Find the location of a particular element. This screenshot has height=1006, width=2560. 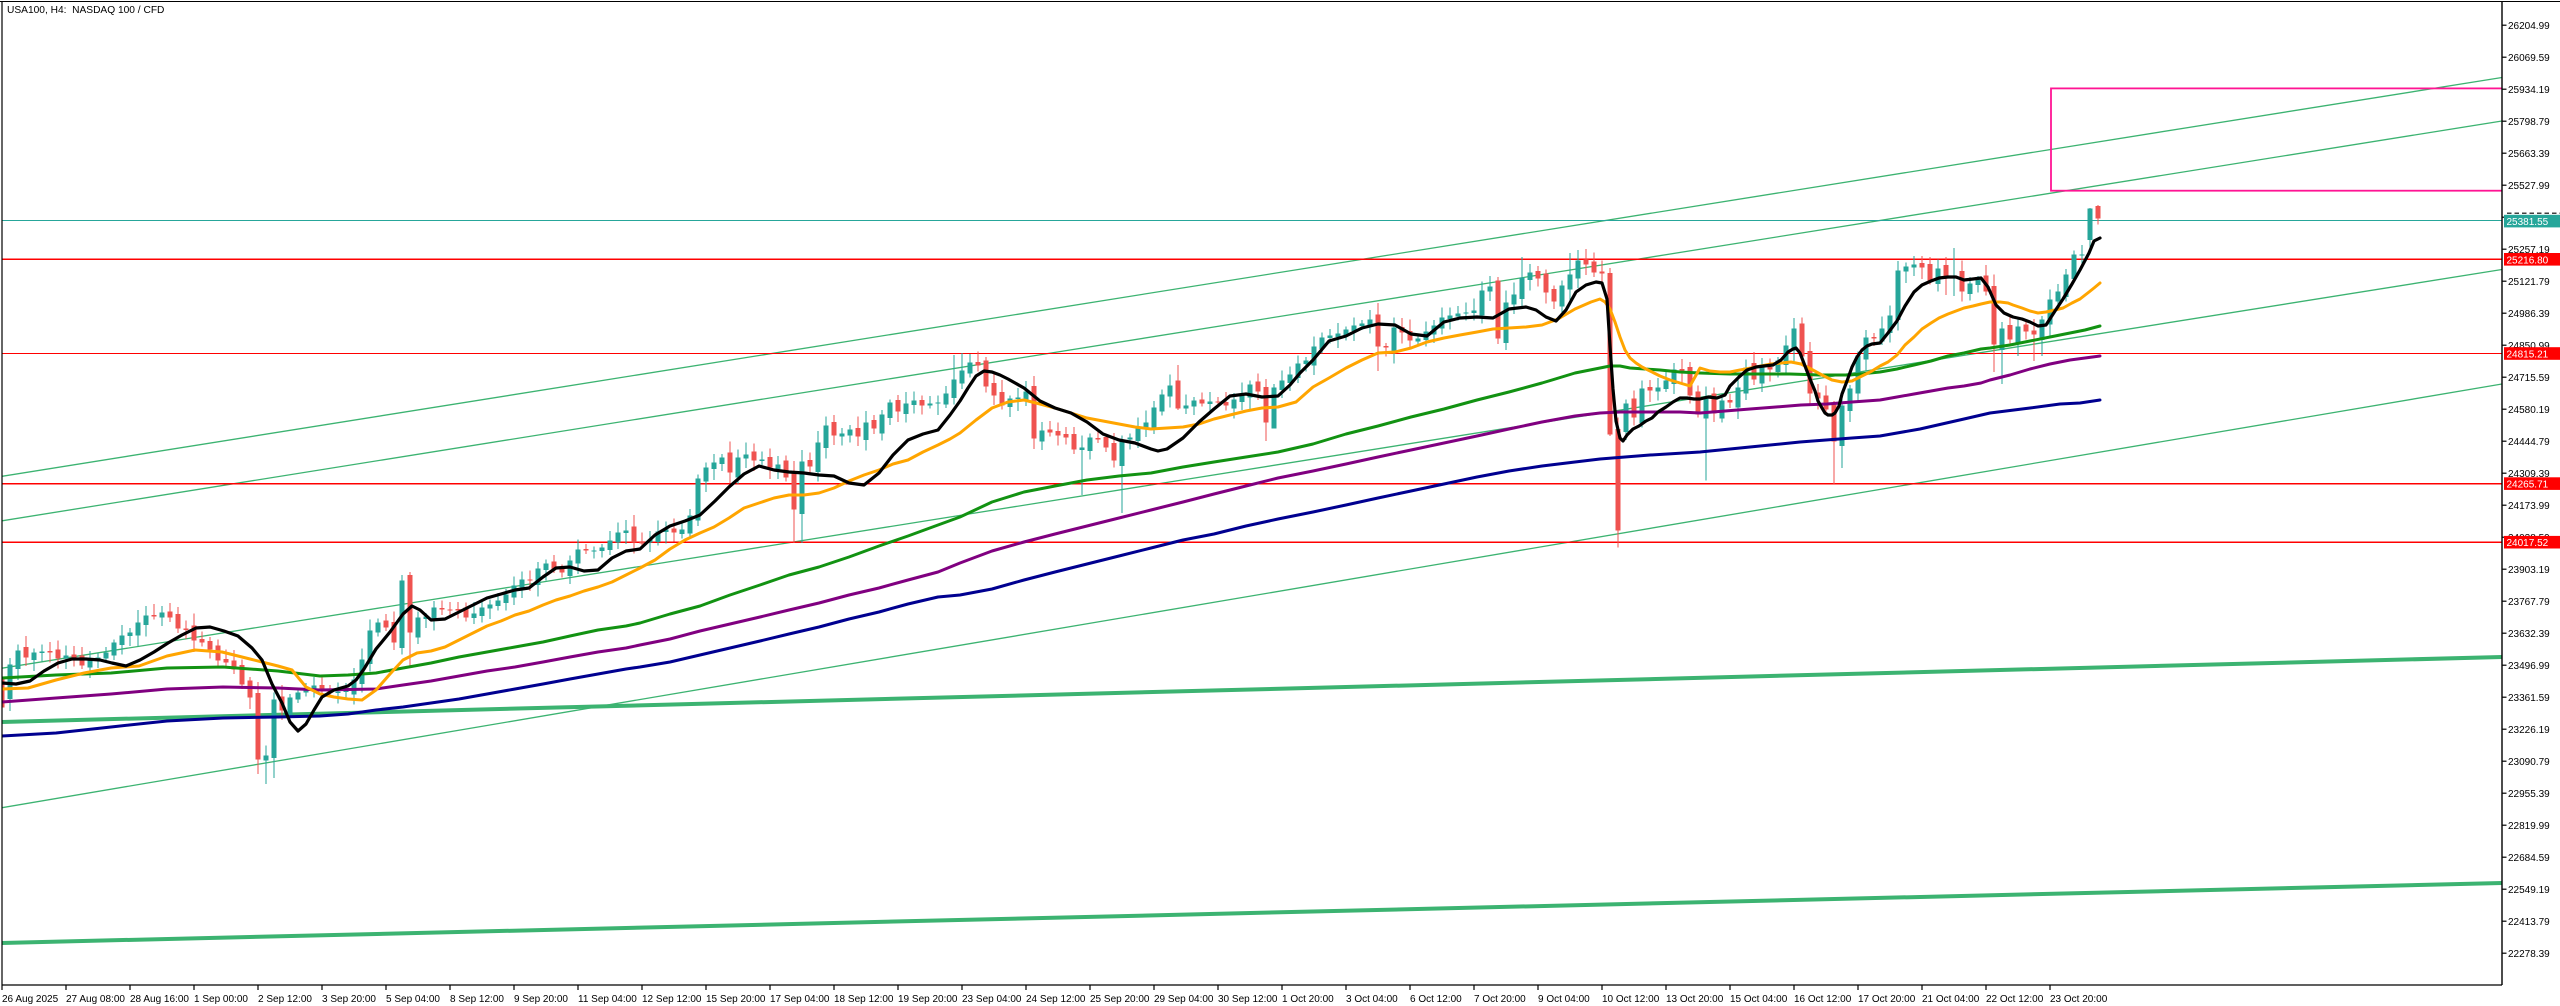

svg-text: 22278.39 is located at coordinates (2529, 954).